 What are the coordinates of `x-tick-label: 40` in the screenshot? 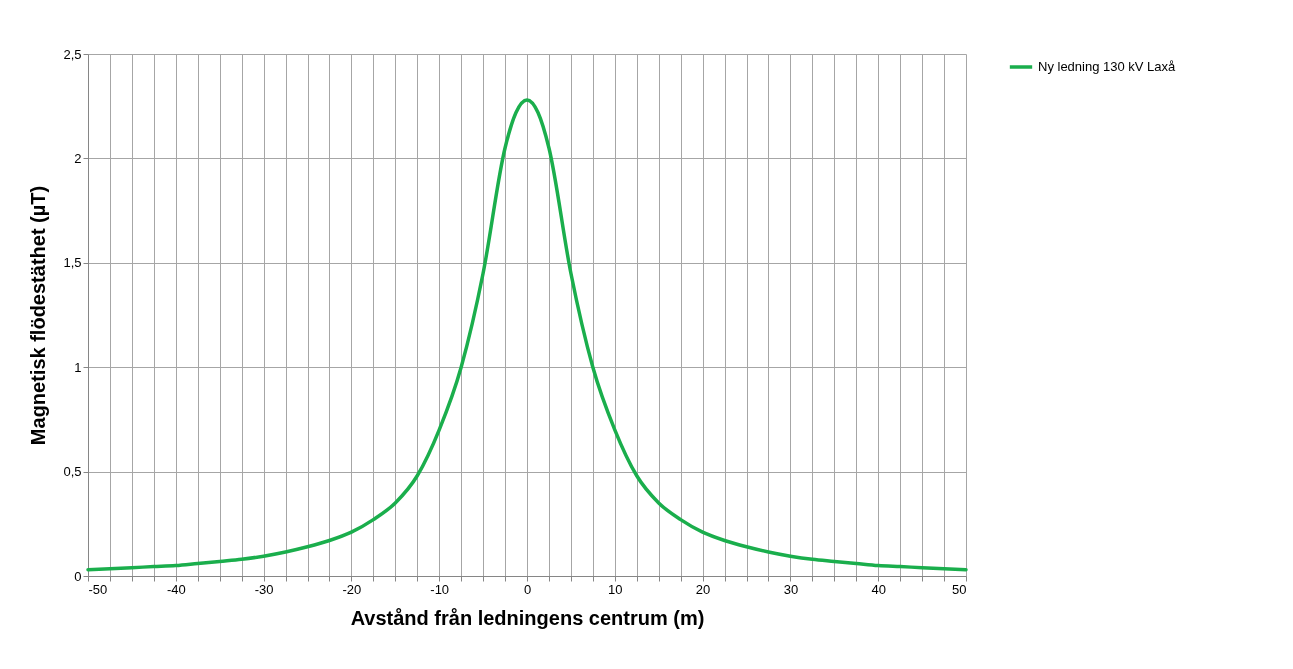 It's located at (878, 589).